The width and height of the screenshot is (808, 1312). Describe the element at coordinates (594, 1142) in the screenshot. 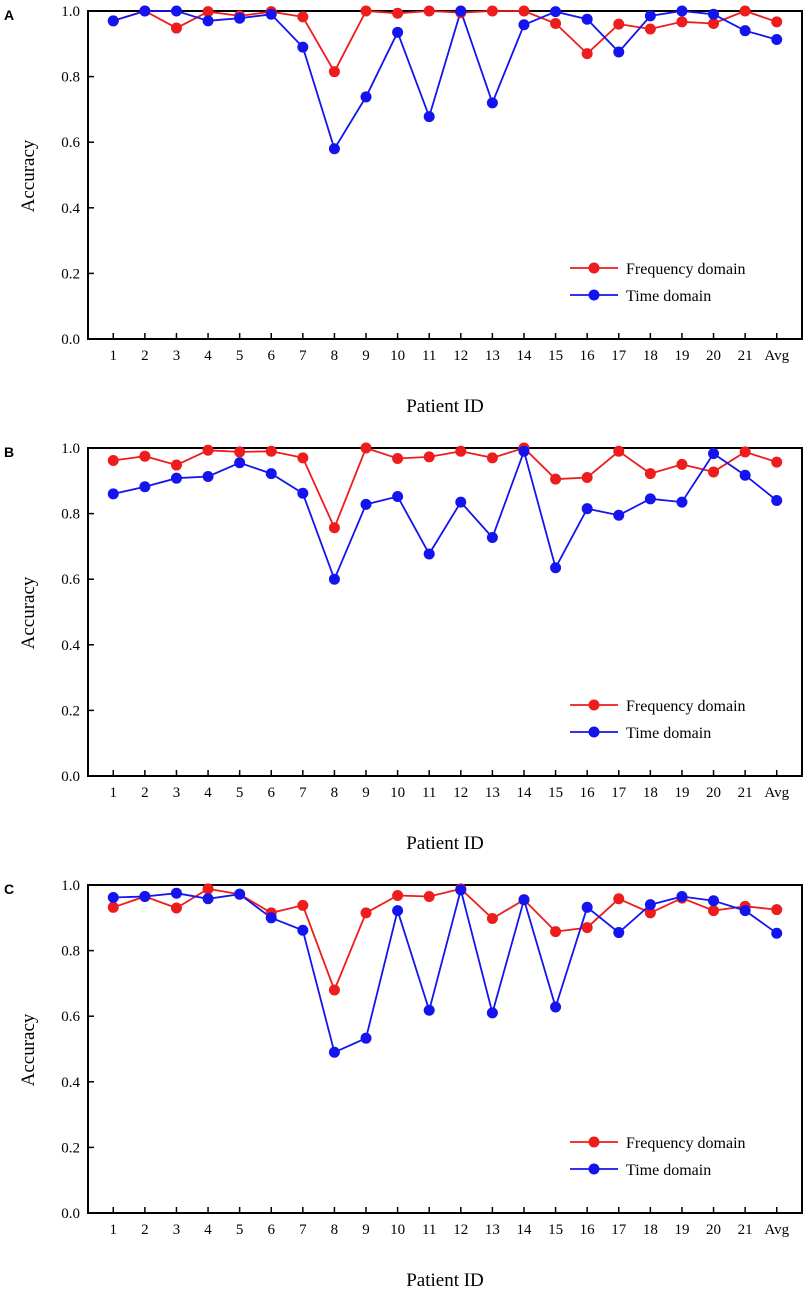

I see `legend-marker-frequency` at that location.